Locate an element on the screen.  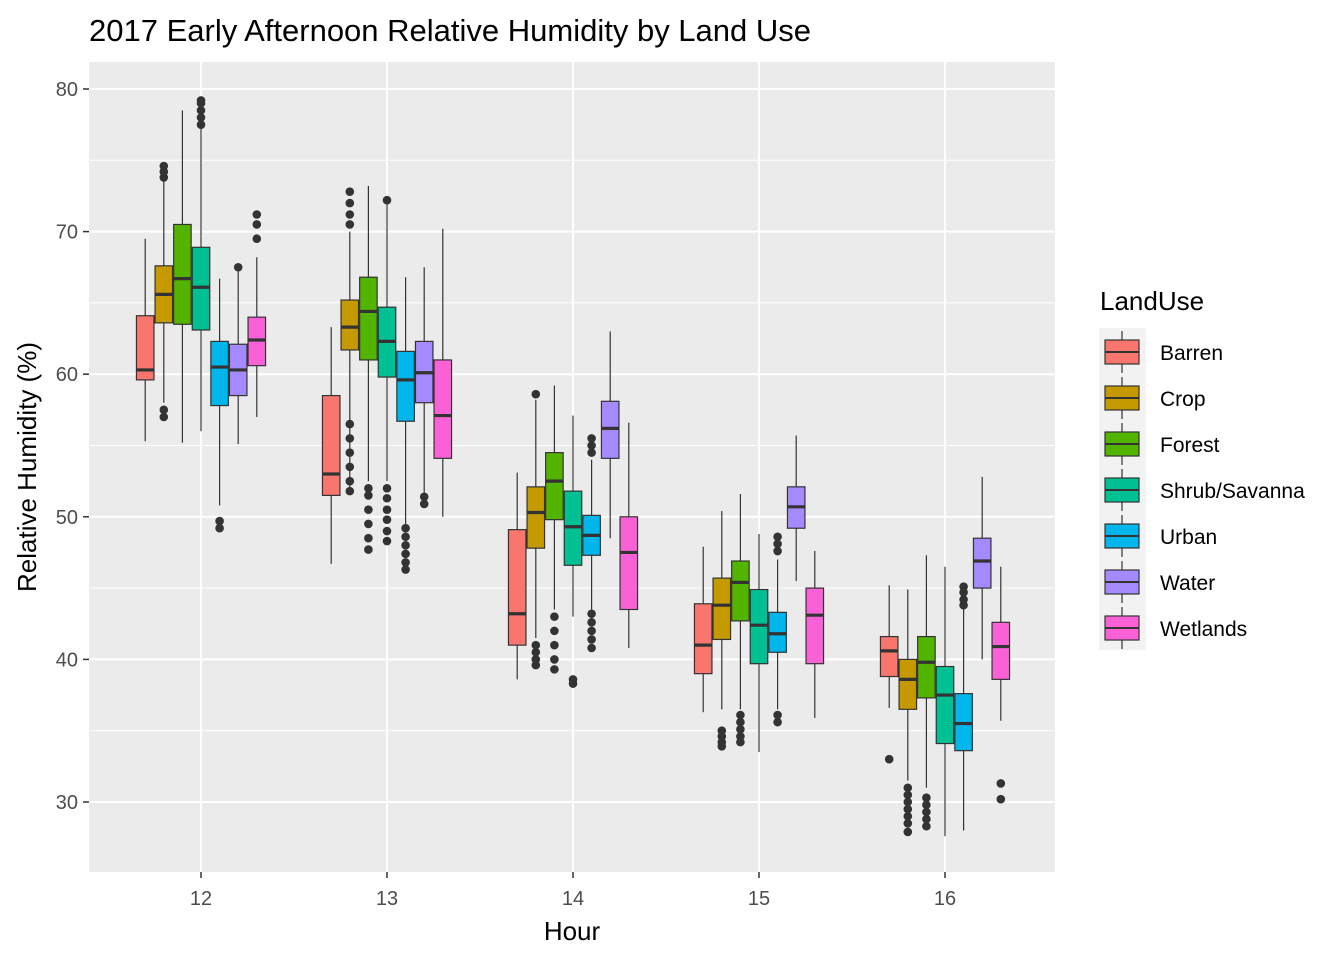
legend-item: Urban is located at coordinates (1160, 536).